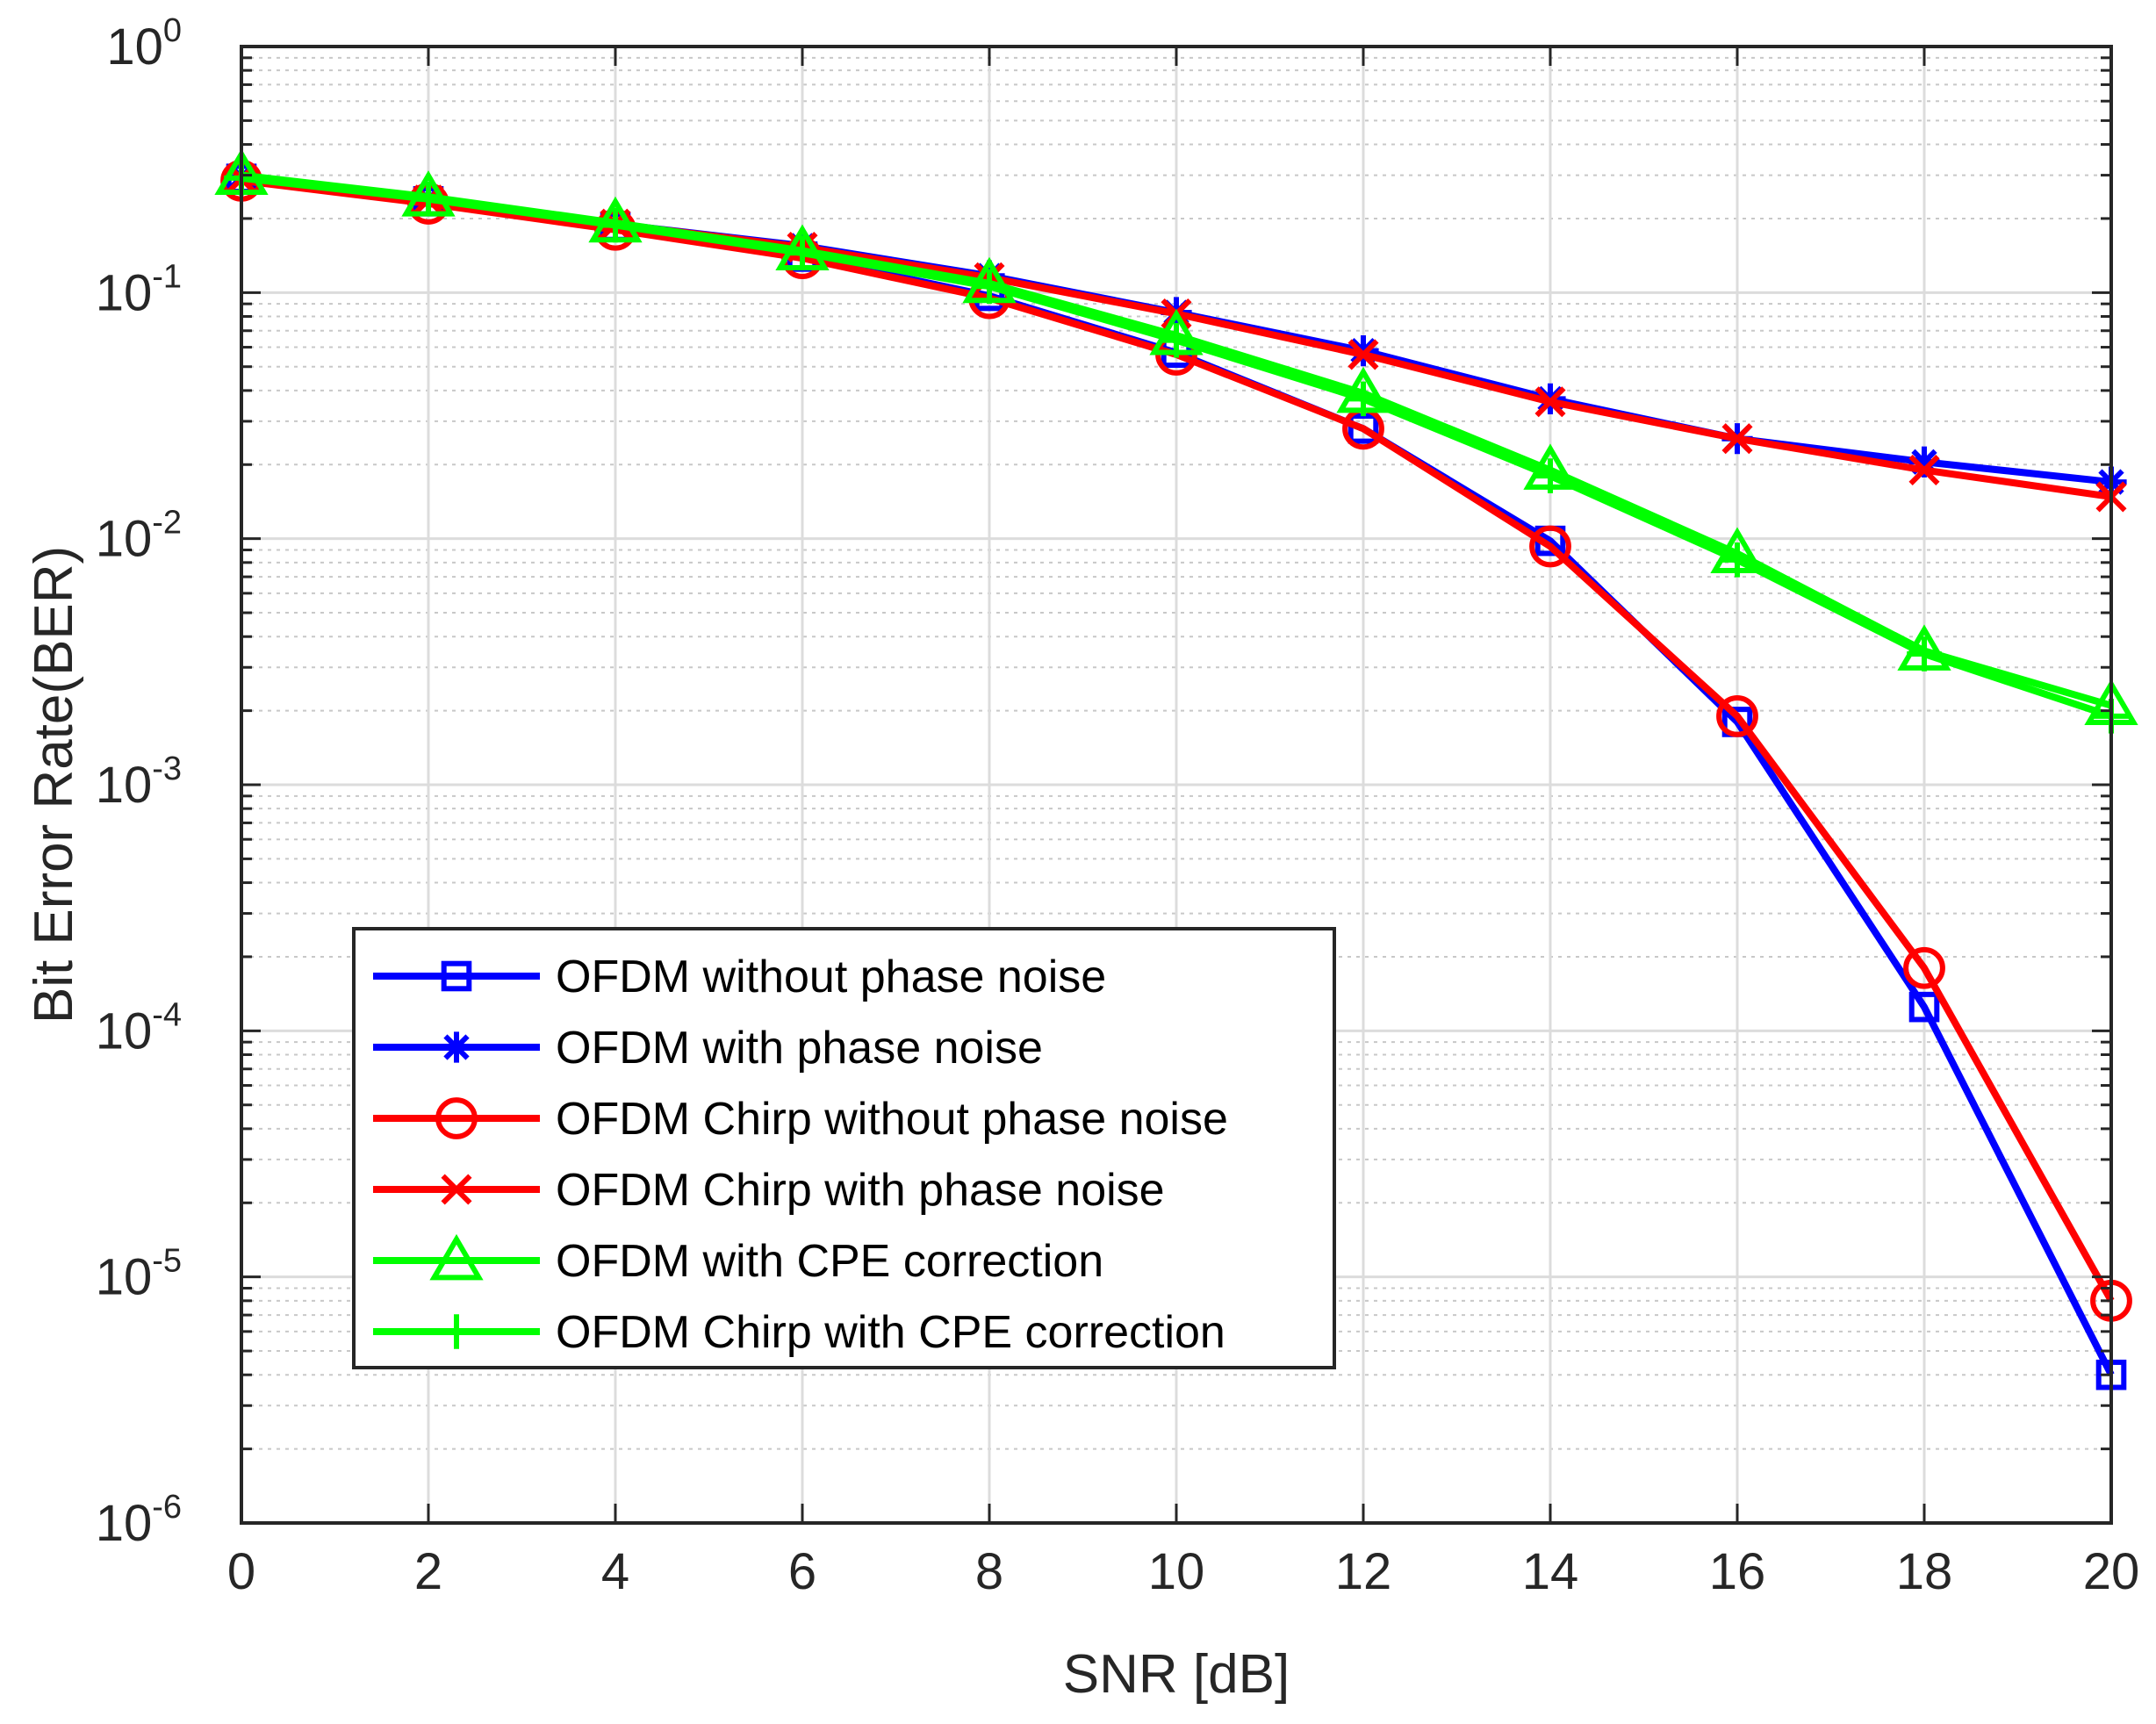 The width and height of the screenshot is (2156, 1724). Describe the element at coordinates (1176, 1674) in the screenshot. I see `x-axis-title: SNR [dB]` at that location.